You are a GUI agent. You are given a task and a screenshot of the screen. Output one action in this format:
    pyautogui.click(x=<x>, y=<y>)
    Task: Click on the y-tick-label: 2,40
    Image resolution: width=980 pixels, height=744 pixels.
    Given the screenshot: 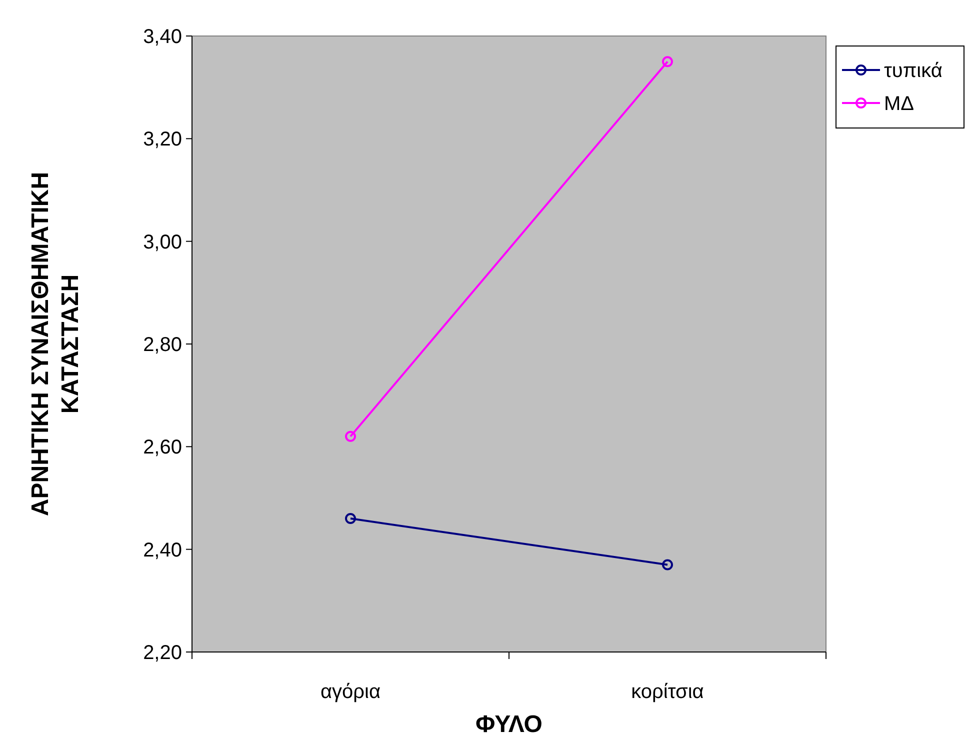 What is the action you would take?
    pyautogui.click(x=162, y=550)
    